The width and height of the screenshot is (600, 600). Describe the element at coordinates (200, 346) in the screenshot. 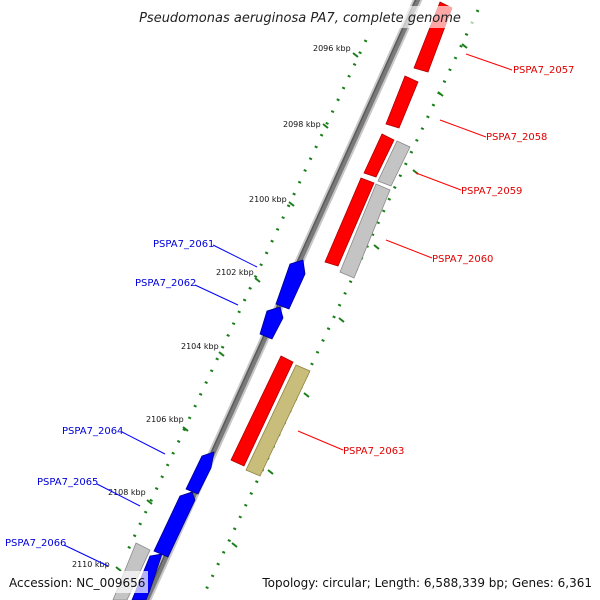

I see `kbp-label: 2104 kbp` at that location.